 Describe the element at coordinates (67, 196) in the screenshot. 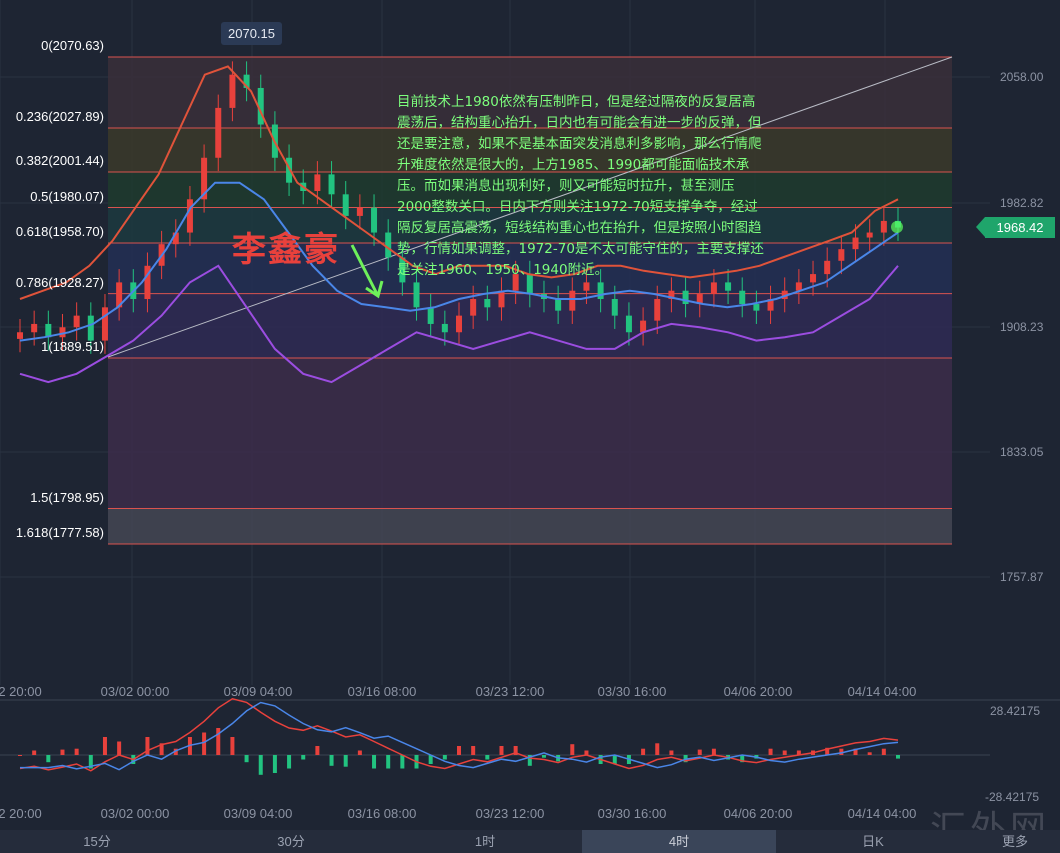

I see `fib-label-3: 0.5(1980.07)` at that location.